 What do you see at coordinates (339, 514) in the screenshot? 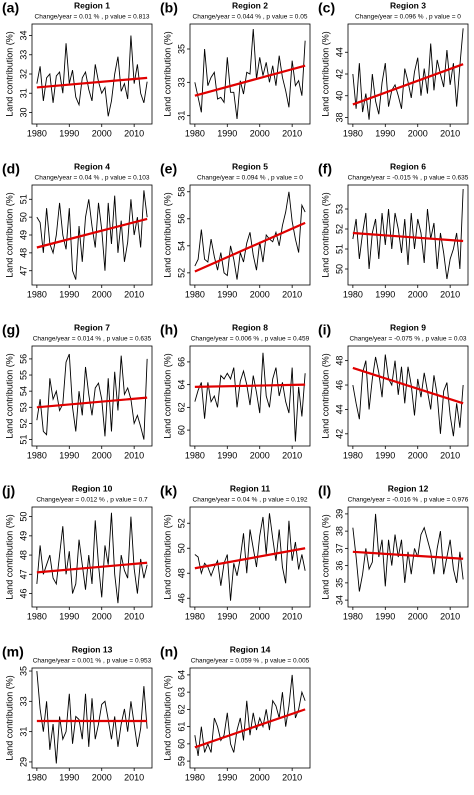
I see `y-tick-label: 39` at bounding box center [339, 514].